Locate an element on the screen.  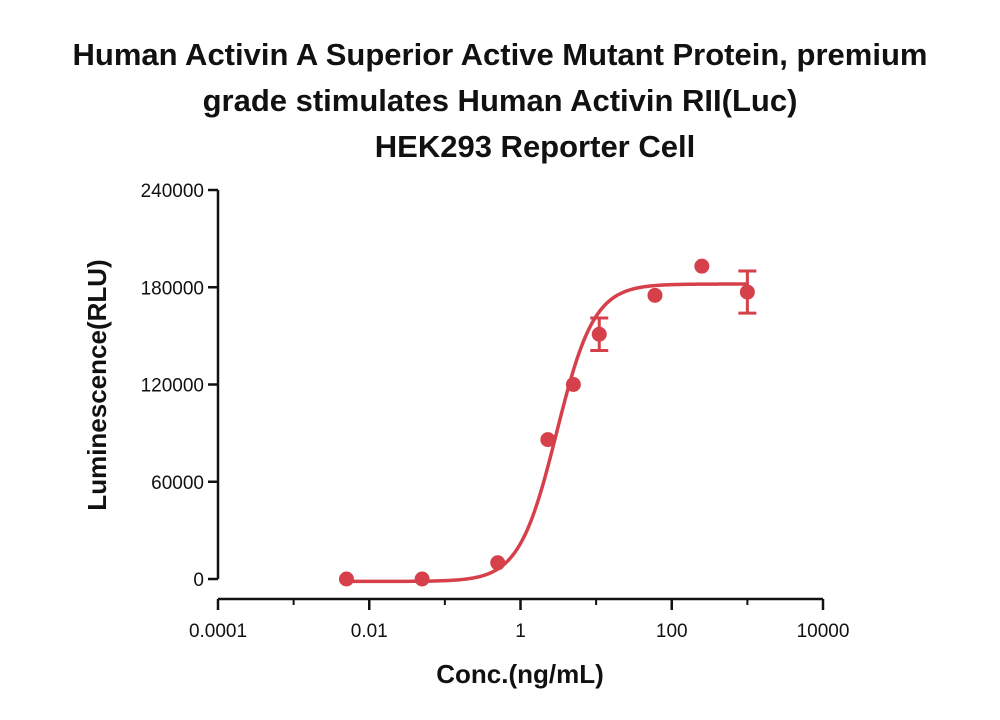
x-tick-label: 100 is located at coordinates (672, 631).